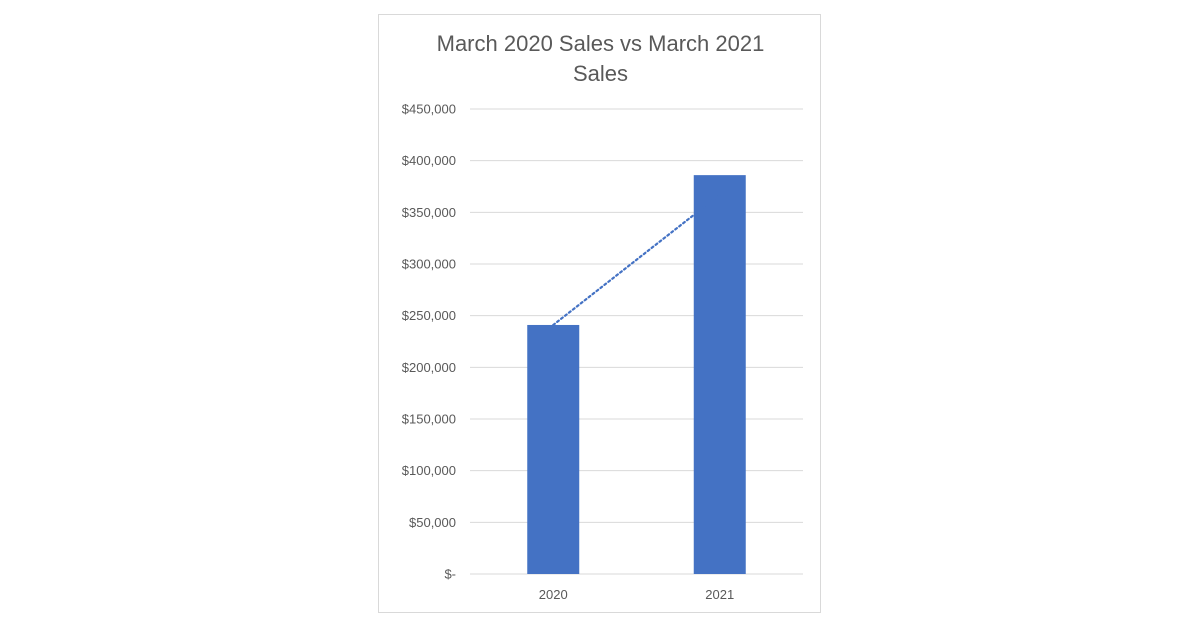 The width and height of the screenshot is (1200, 627). What do you see at coordinates (600, 73) in the screenshot?
I see `chart-title-line-2: Sales` at bounding box center [600, 73].